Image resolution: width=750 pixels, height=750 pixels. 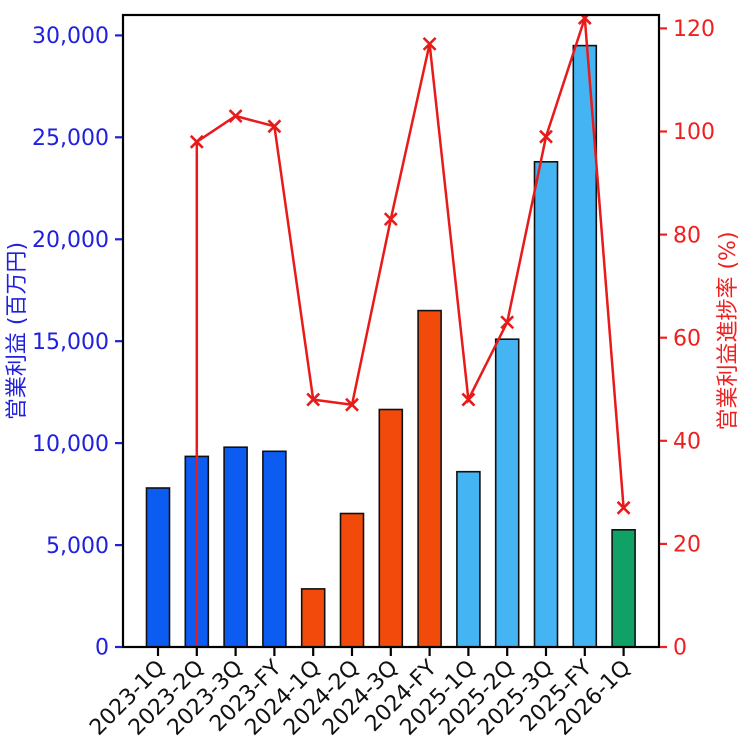 What do you see at coordinates (507, 493) in the screenshot?
I see `bar-2025-2Q` at bounding box center [507, 493].